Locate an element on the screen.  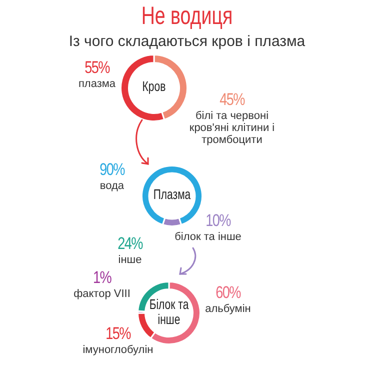
slice-label: плазма is located at coordinates (97, 84).